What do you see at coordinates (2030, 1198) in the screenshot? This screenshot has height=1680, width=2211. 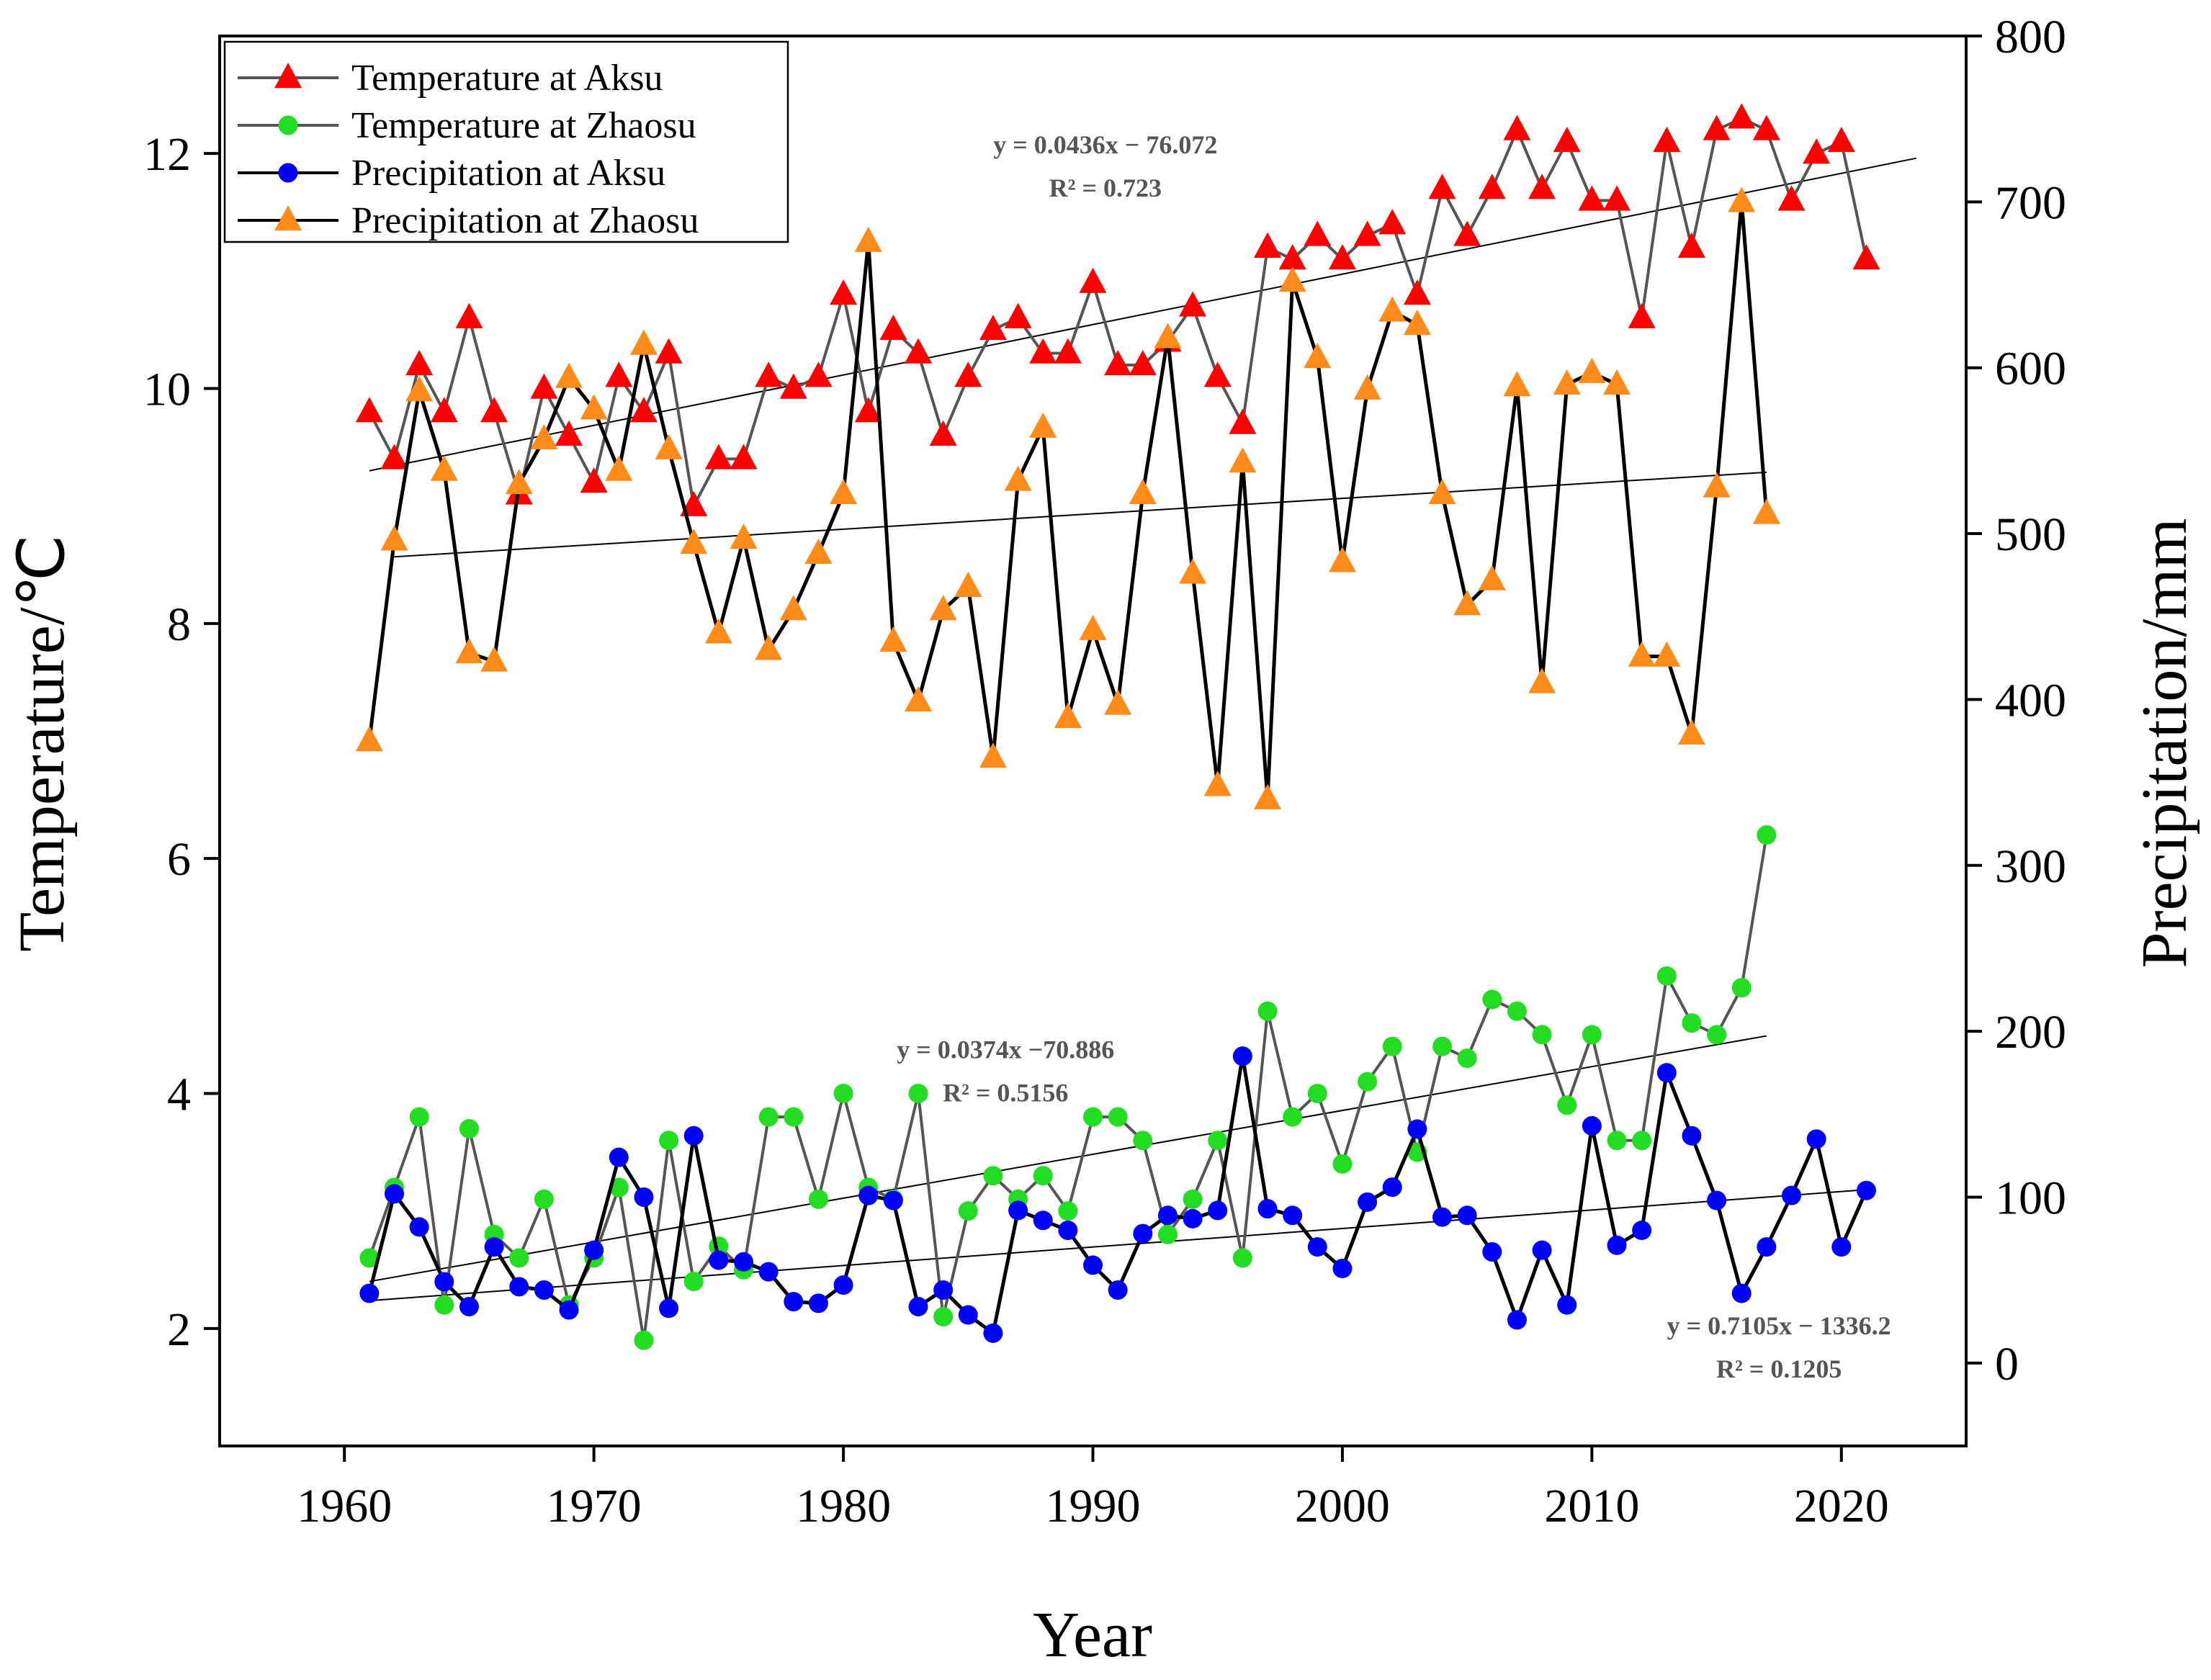 I see `y-right-tick-label: 100` at bounding box center [2030, 1198].